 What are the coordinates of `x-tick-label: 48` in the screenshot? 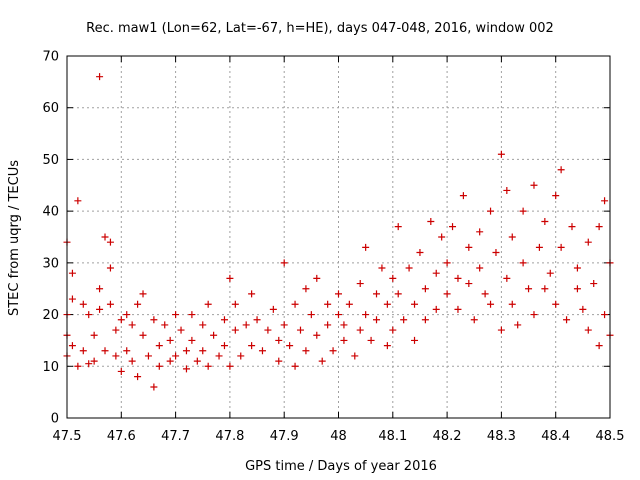 It's located at (338, 436).